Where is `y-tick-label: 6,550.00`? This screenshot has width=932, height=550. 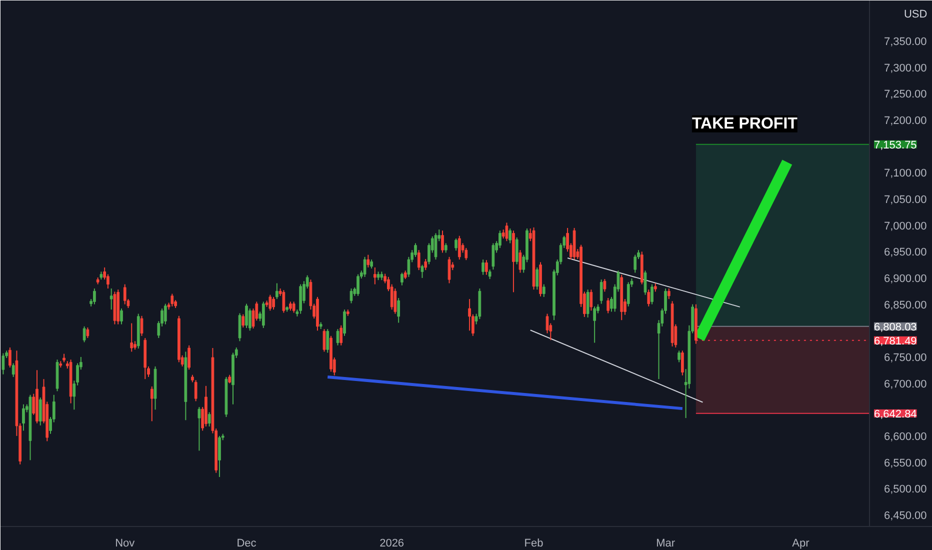
y-tick-label: 6,550.00 is located at coordinates (905, 463).